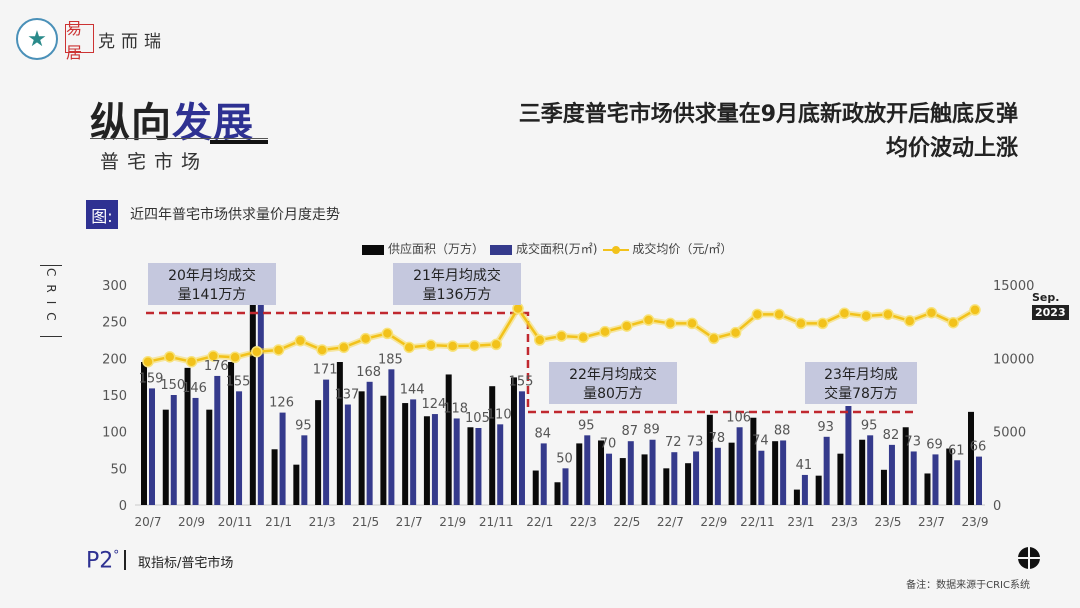  What do you see at coordinates (114, 323) in the screenshot?
I see `y-left-tick-label: 250` at bounding box center [114, 323].